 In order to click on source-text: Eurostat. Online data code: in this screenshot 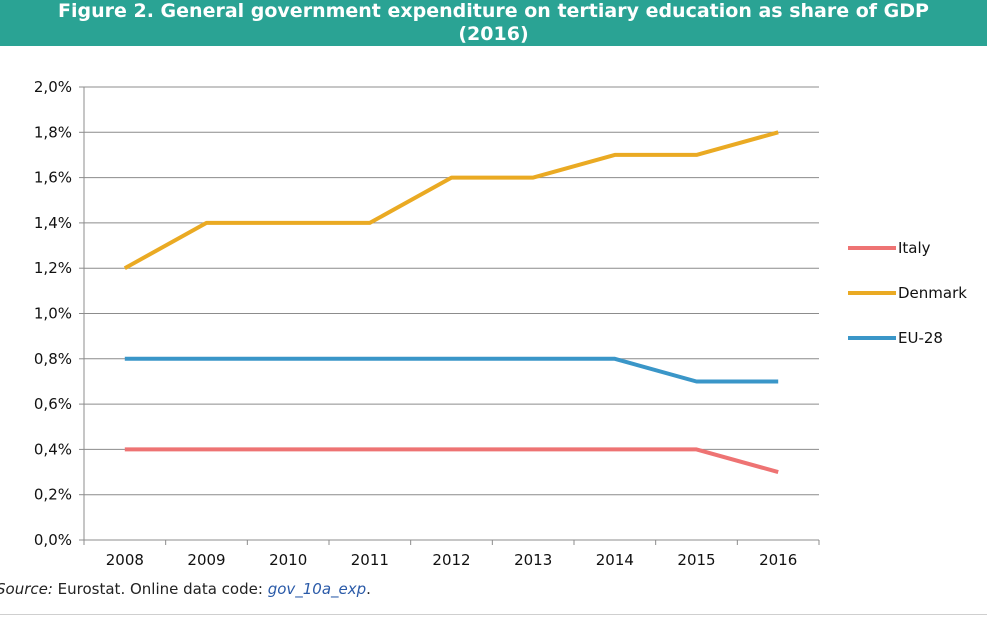, I will do `click(160, 589)`.